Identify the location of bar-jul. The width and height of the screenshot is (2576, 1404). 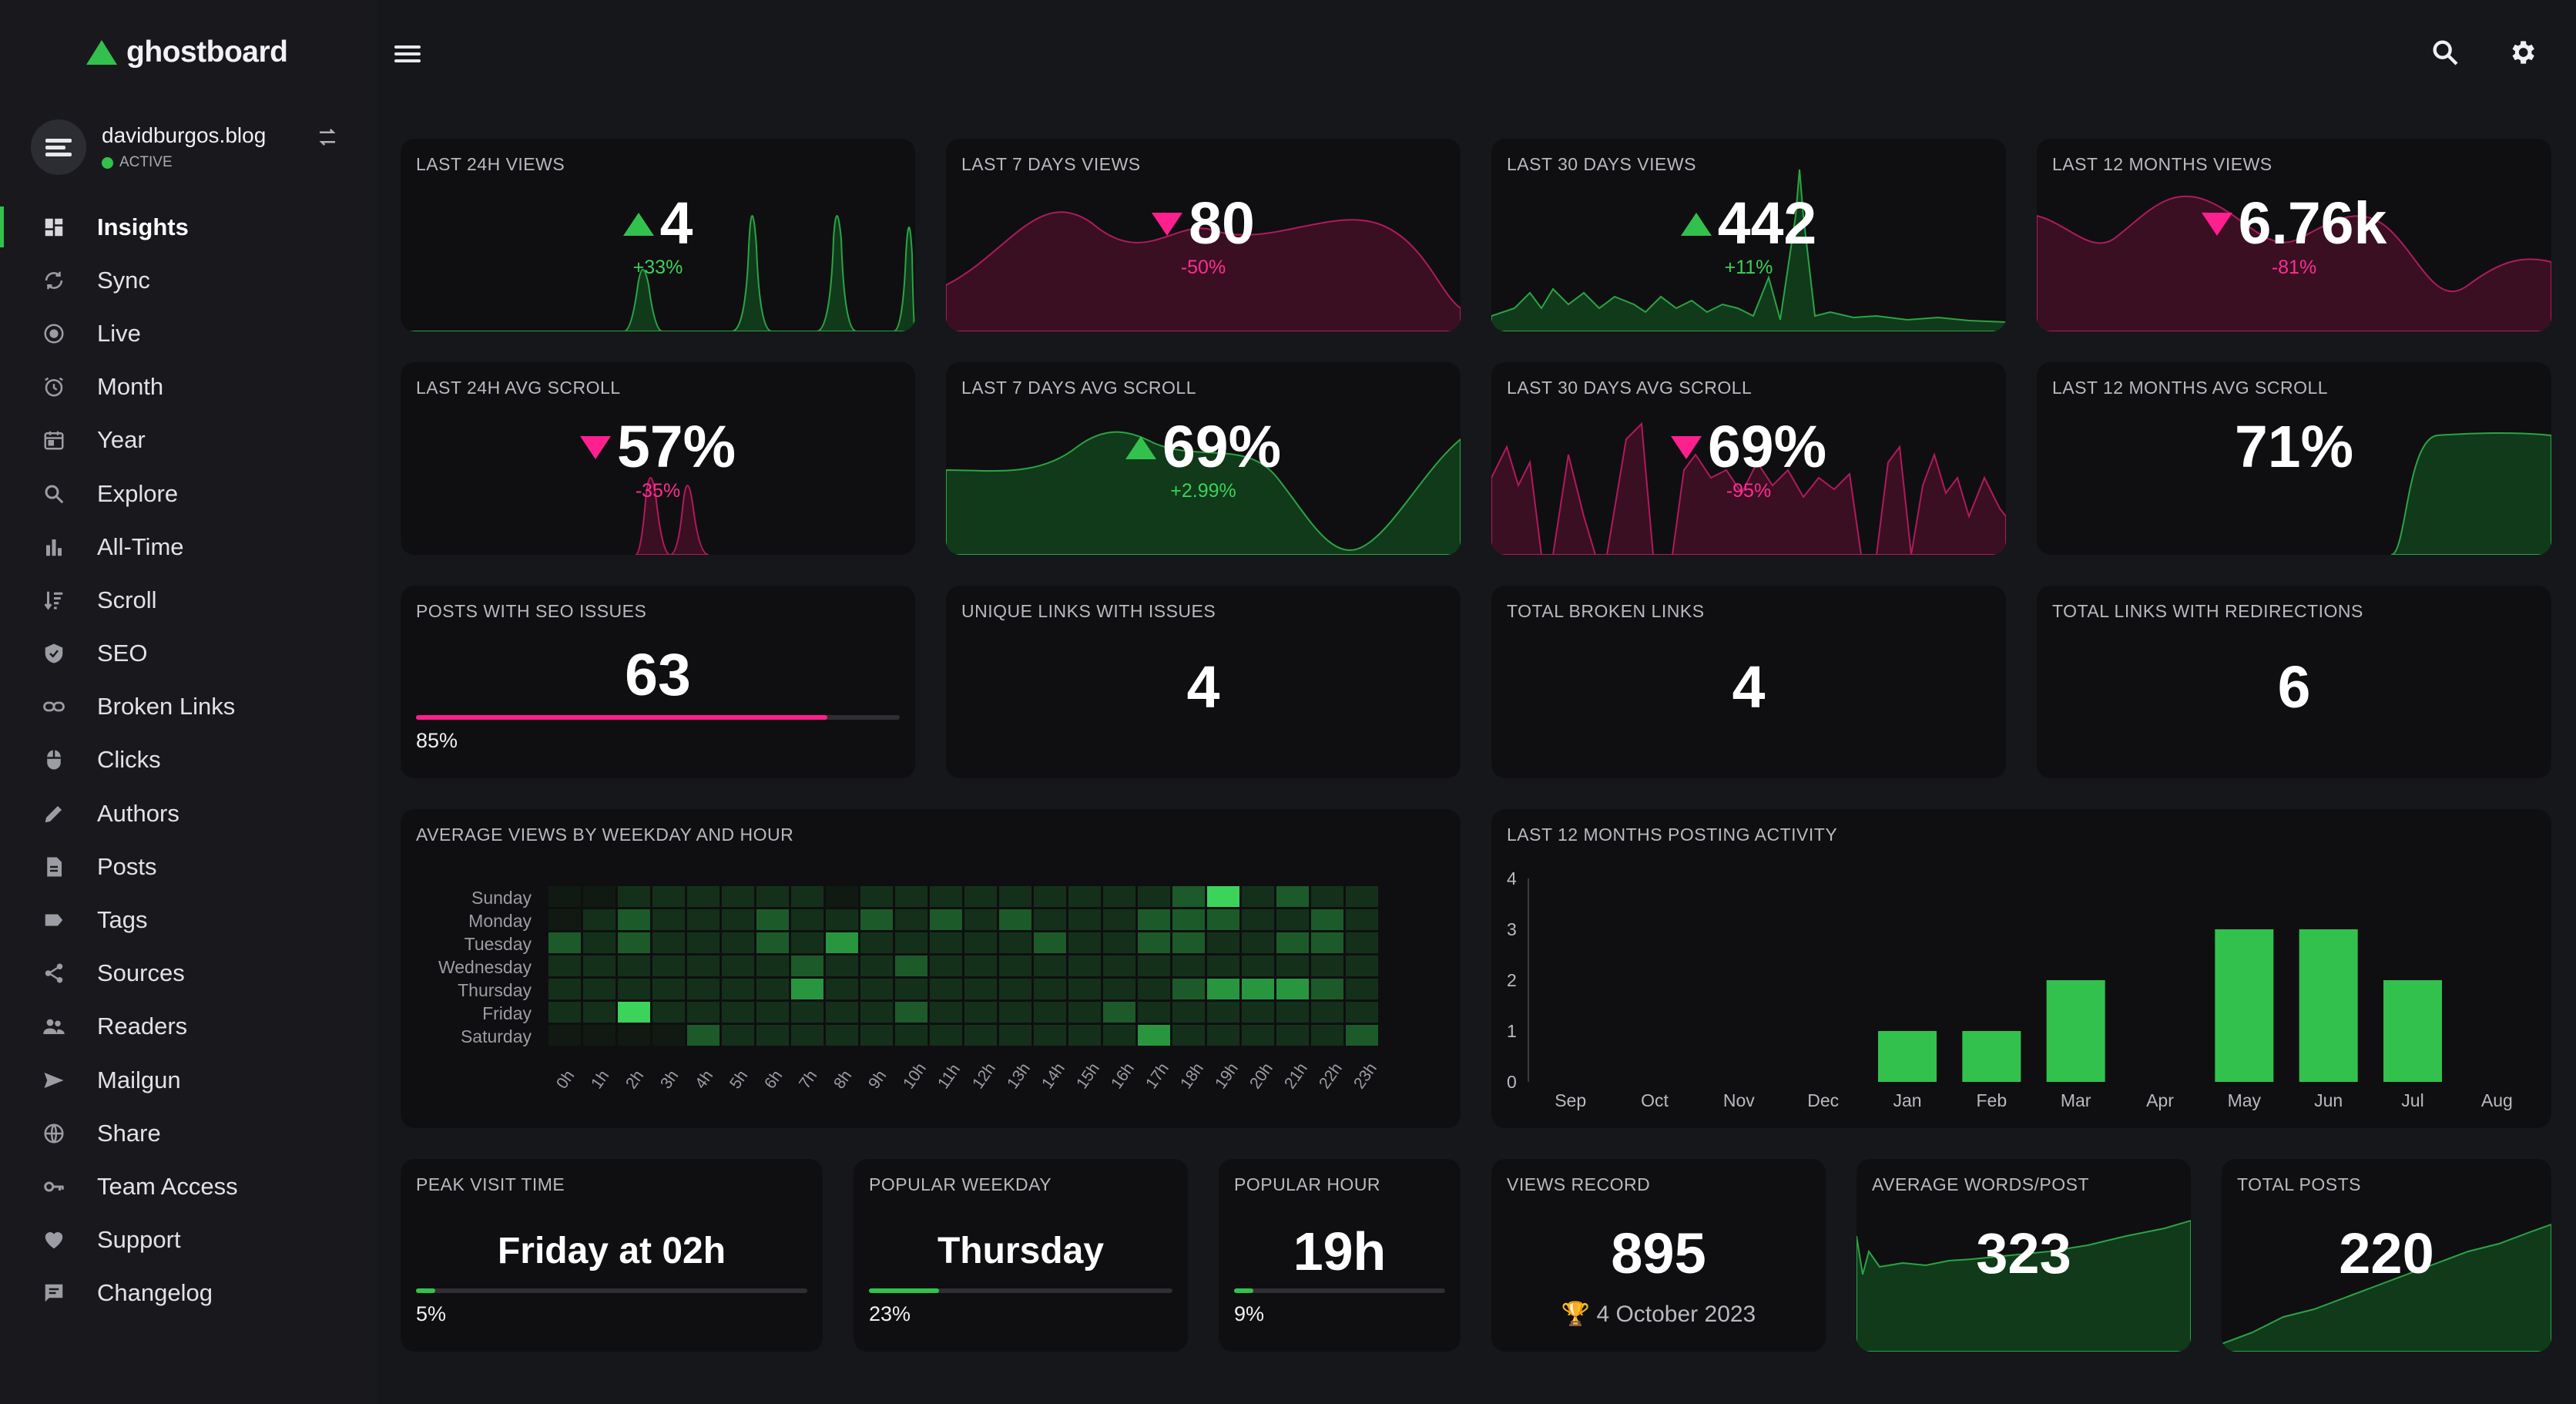
(2412, 1031).